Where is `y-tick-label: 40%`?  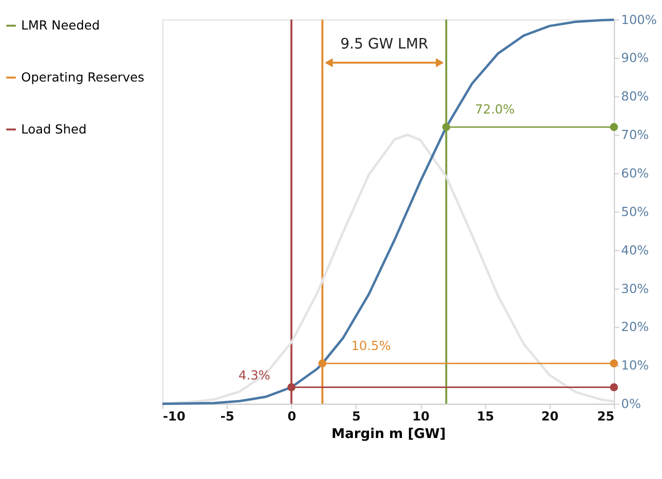
y-tick-label: 40% is located at coordinates (635, 250).